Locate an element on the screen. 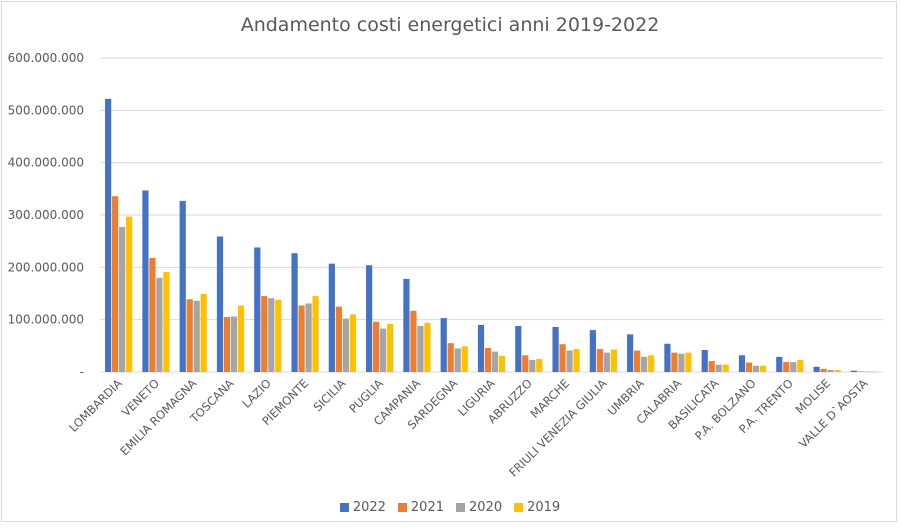  x-tick-label: SICILIA is located at coordinates (329, 395).